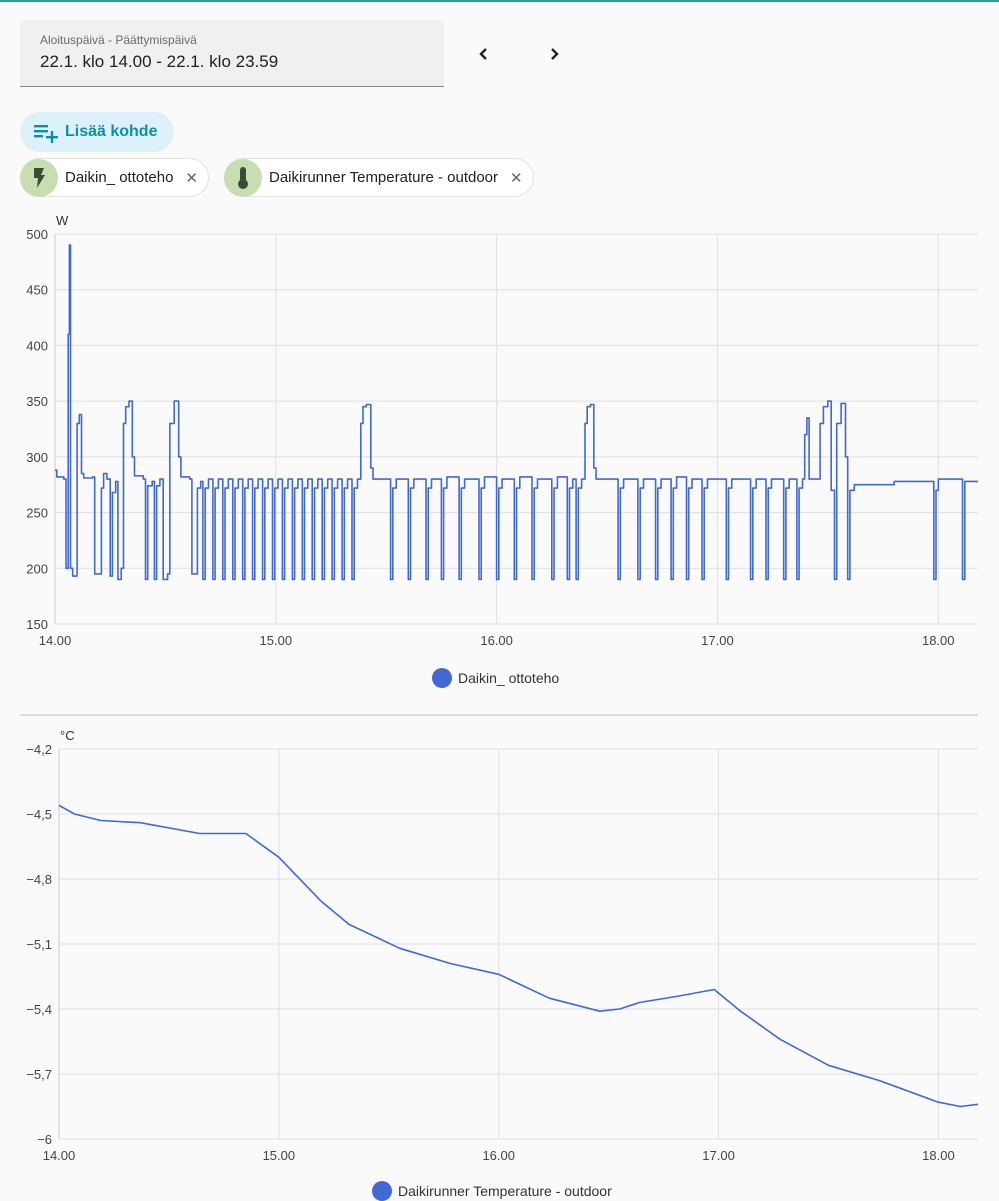 The height and width of the screenshot is (1201, 999). What do you see at coordinates (46, 134) in the screenshot?
I see `playlist-plus-icon` at bounding box center [46, 134].